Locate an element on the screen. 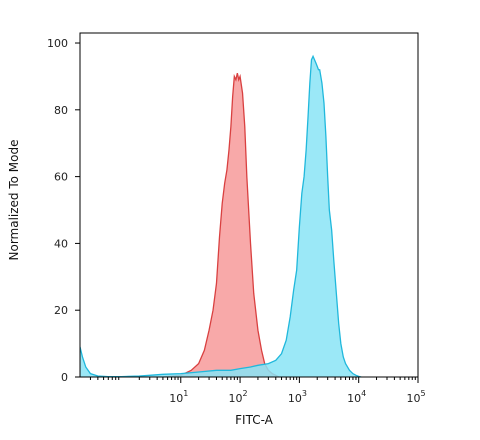 The image size is (480, 440). y-axis-title: Normalized To Mode is located at coordinates (14, 199).